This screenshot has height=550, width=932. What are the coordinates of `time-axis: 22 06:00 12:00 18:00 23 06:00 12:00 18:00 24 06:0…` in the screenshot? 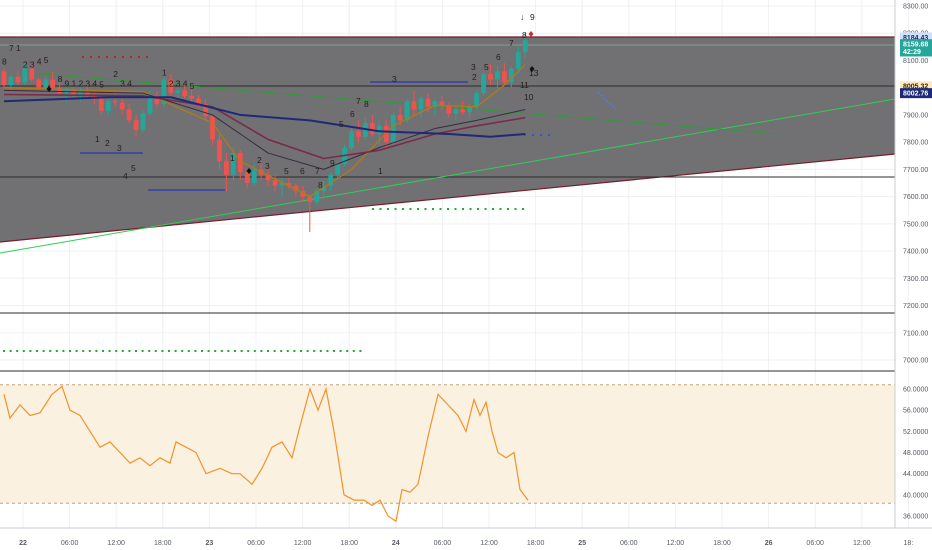 It's located at (466, 543).